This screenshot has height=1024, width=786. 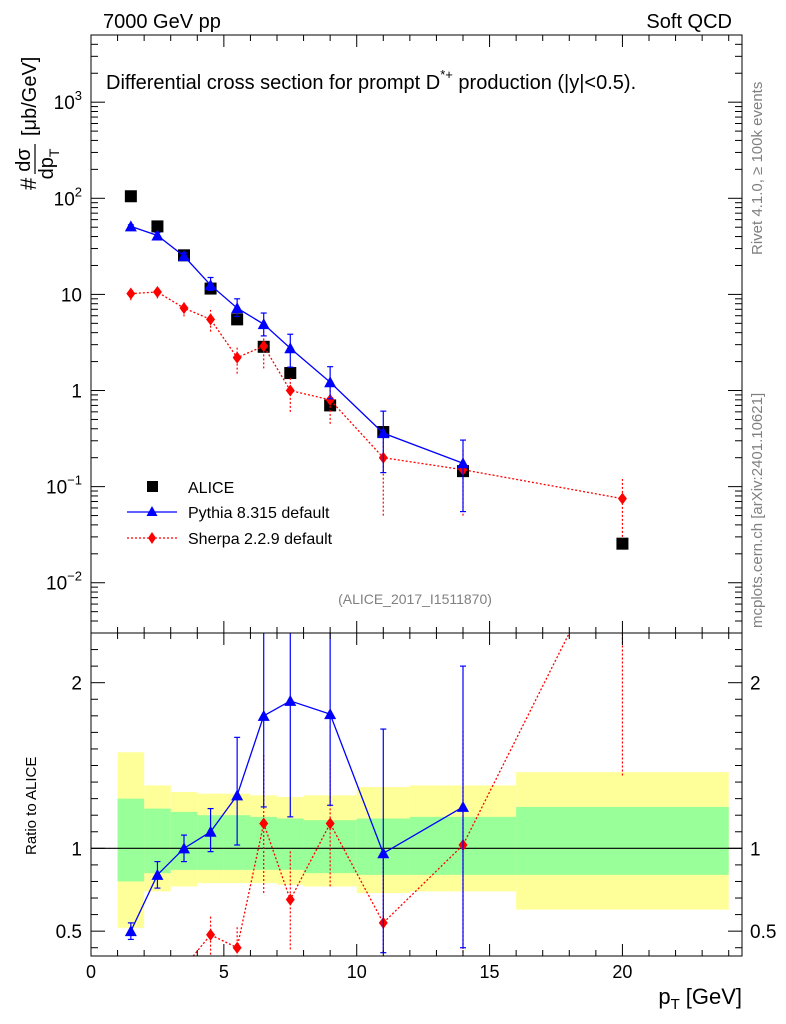 I want to click on y-tick-label: 10³, so click(x=68, y=101).